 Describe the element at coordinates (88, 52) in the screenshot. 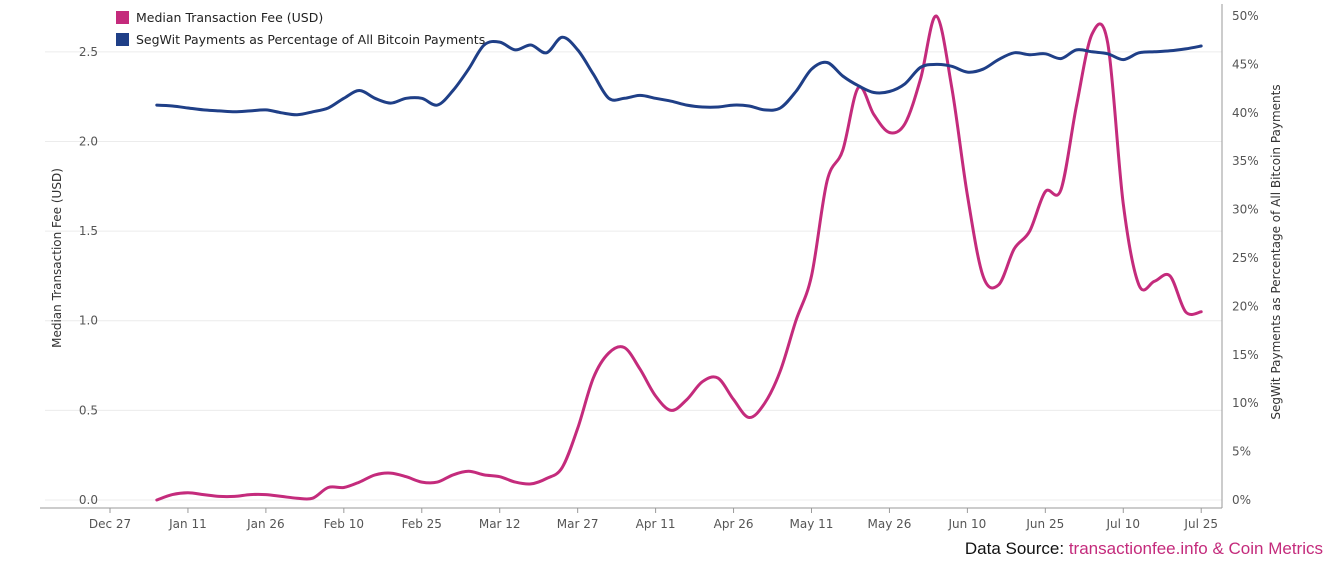

I see `left-tick-label: 2.5` at that location.